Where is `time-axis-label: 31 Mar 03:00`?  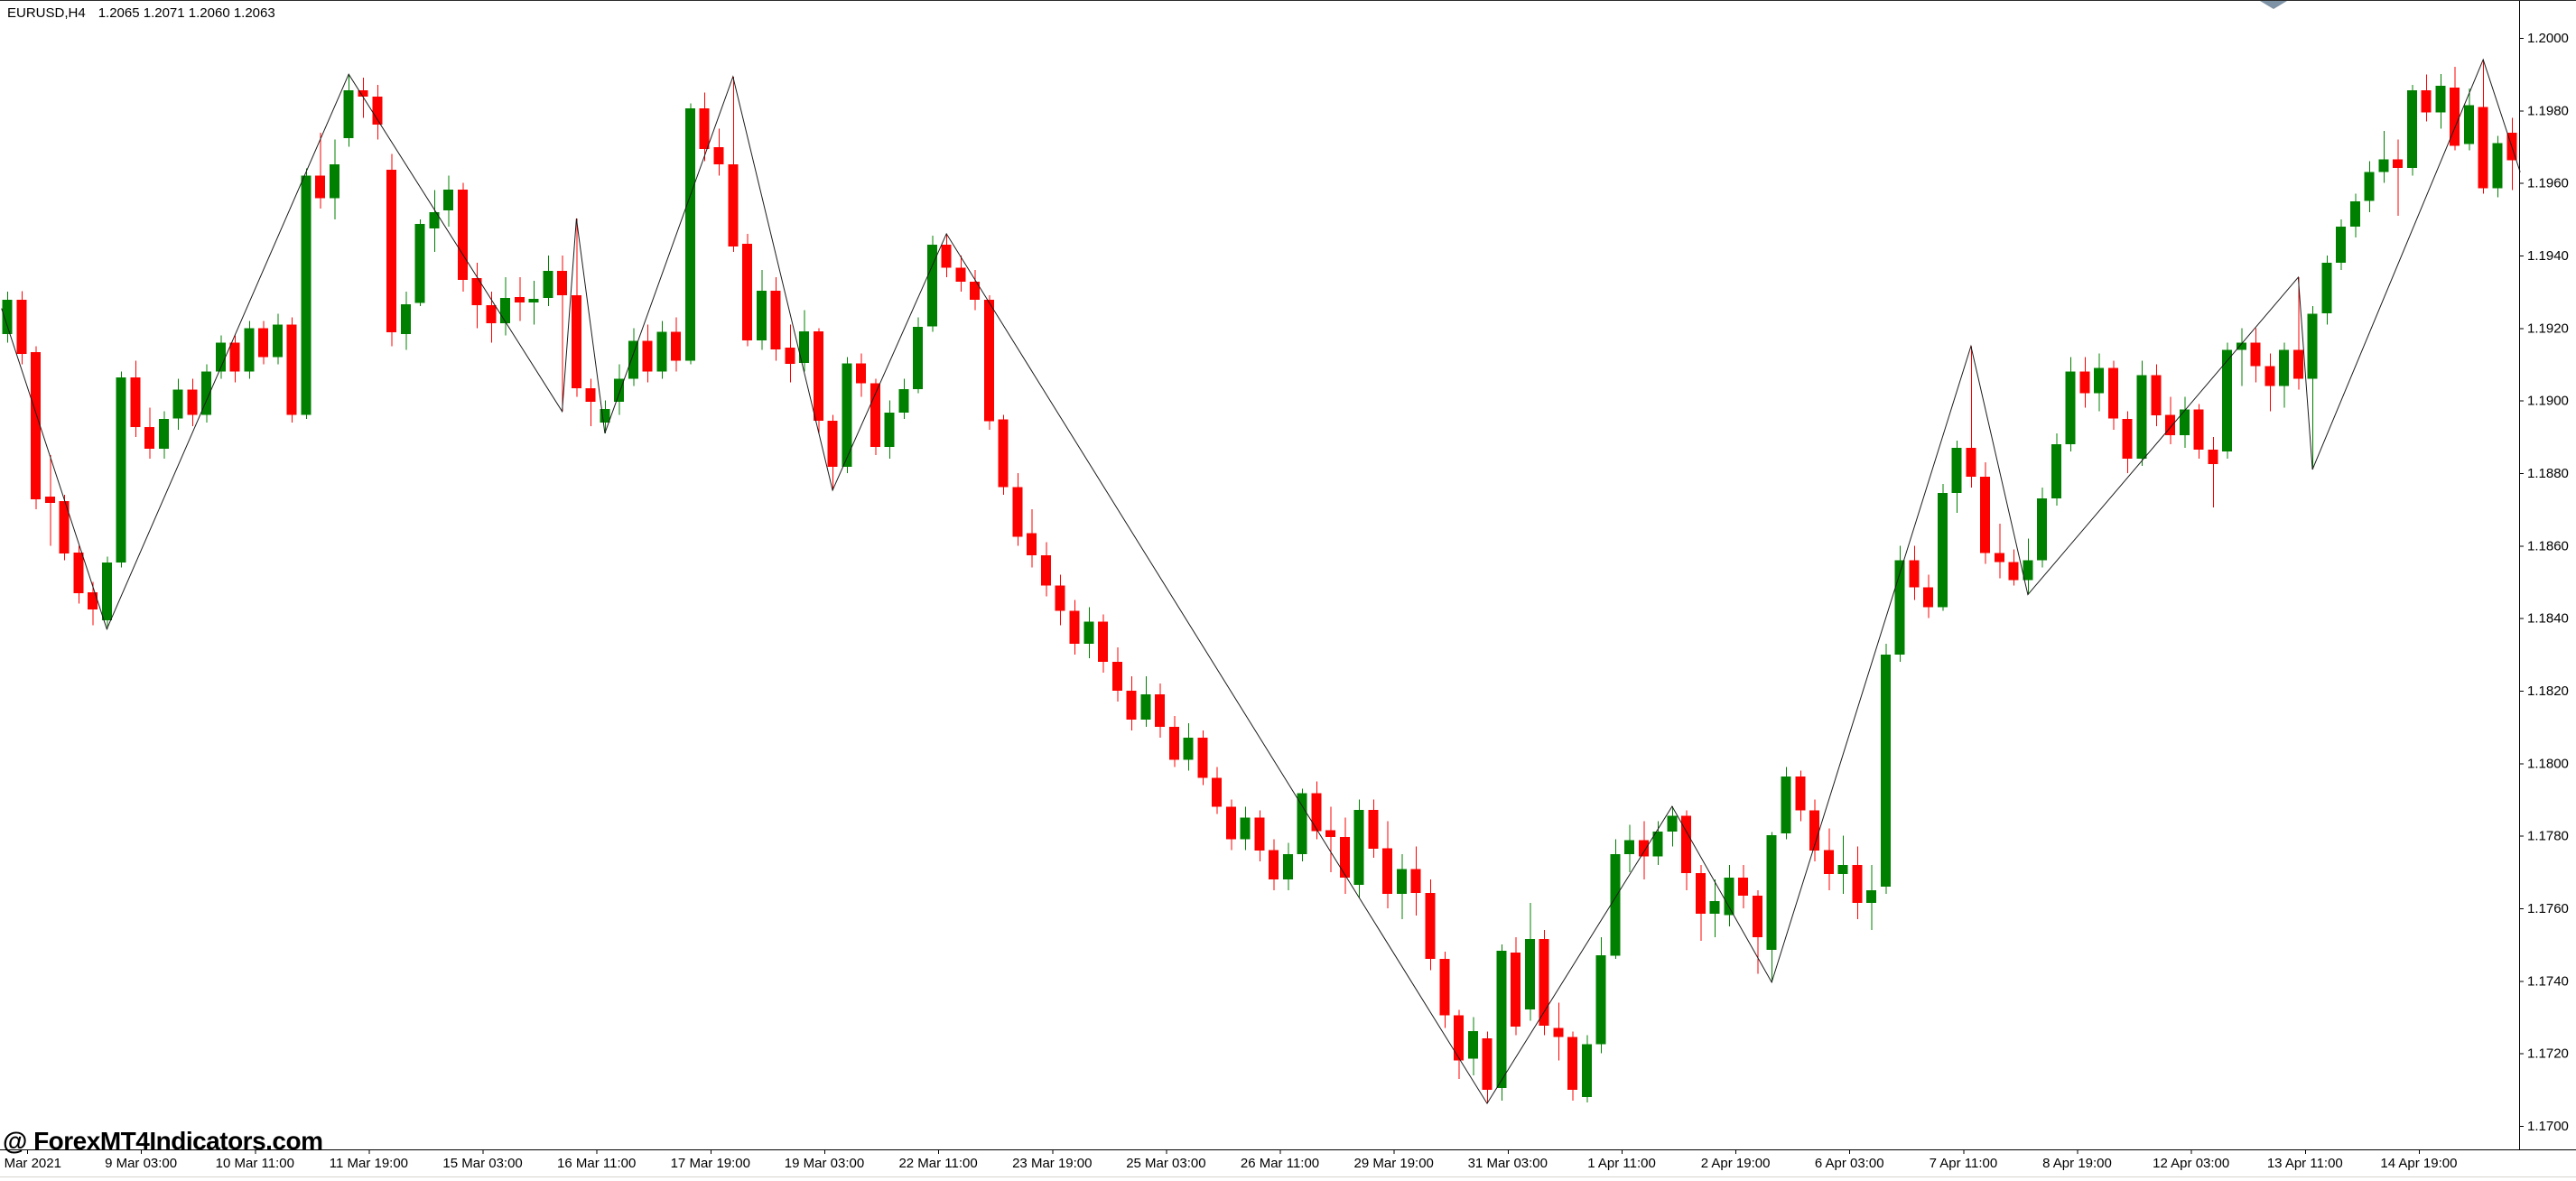
time-axis-label: 31 Mar 03:00 is located at coordinates (1508, 1163).